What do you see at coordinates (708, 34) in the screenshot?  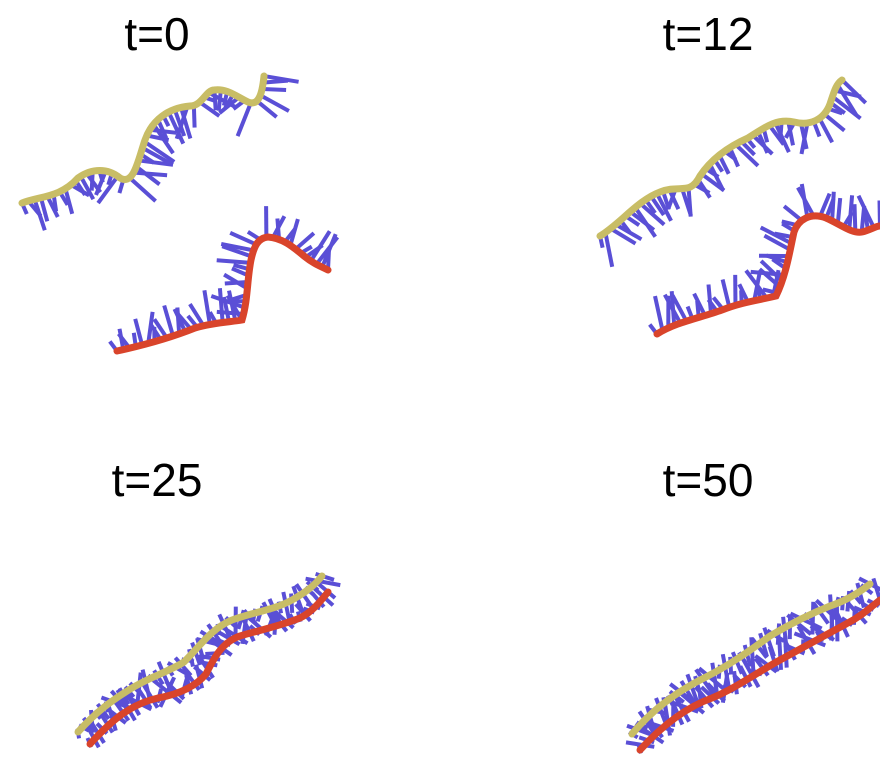 I see `panel-title: t=12` at bounding box center [708, 34].